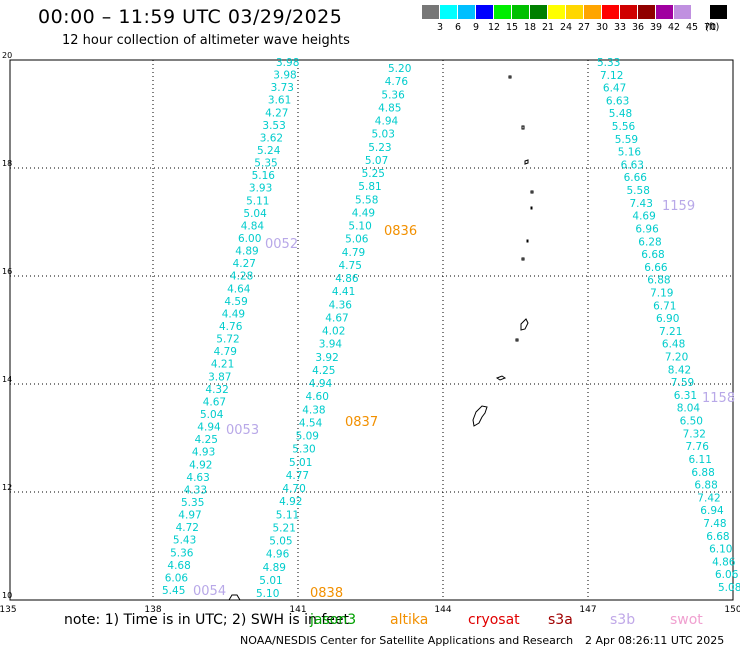 The image size is (740, 650). Describe the element at coordinates (152, 610) in the screenshot. I see `longitude-label: 138` at that location.